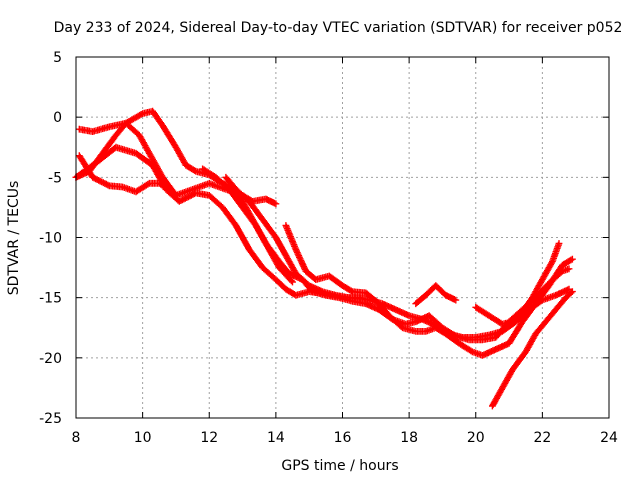 The height and width of the screenshot is (480, 640). Describe the element at coordinates (55, 178) in the screenshot. I see `y-tick-label: -5` at that location.